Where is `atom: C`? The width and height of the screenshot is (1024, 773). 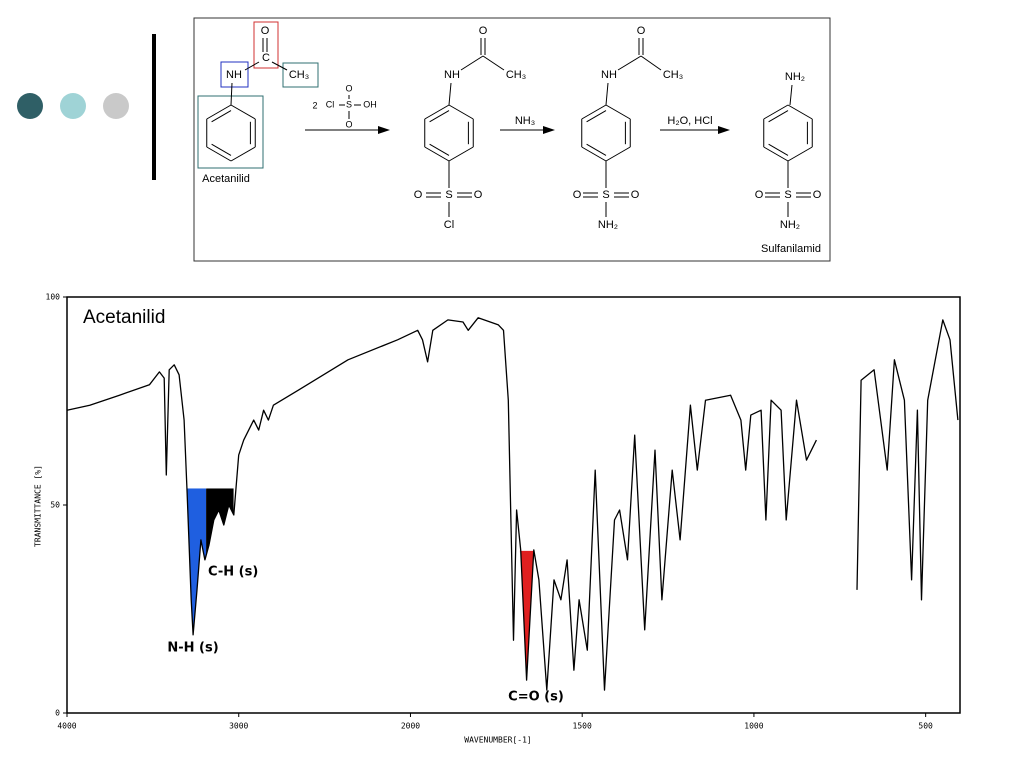
atom: C is located at coordinates (266, 58).